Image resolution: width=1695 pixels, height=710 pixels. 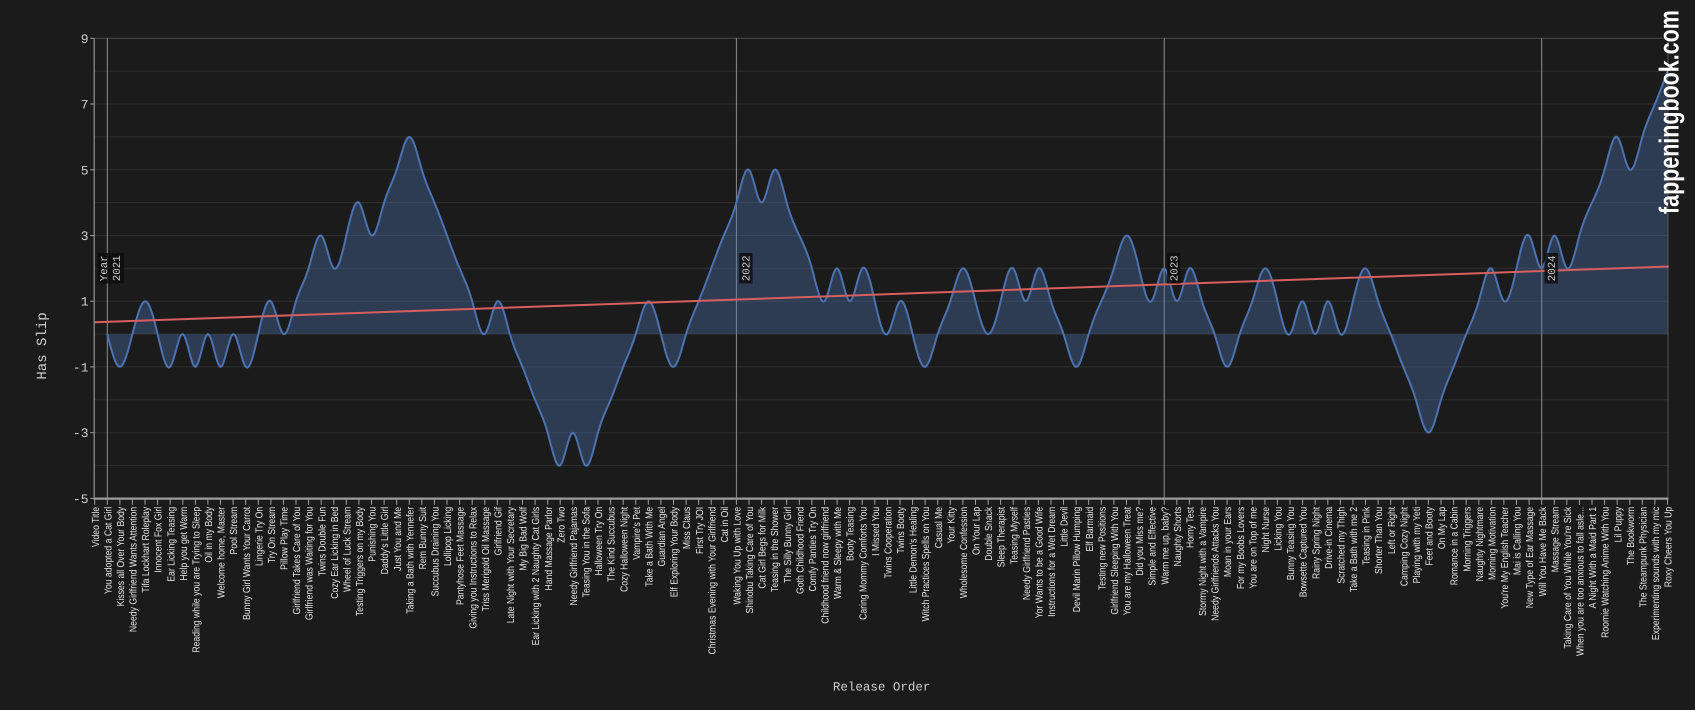 I want to click on svg-text: 2024, so click(x=1553, y=268).